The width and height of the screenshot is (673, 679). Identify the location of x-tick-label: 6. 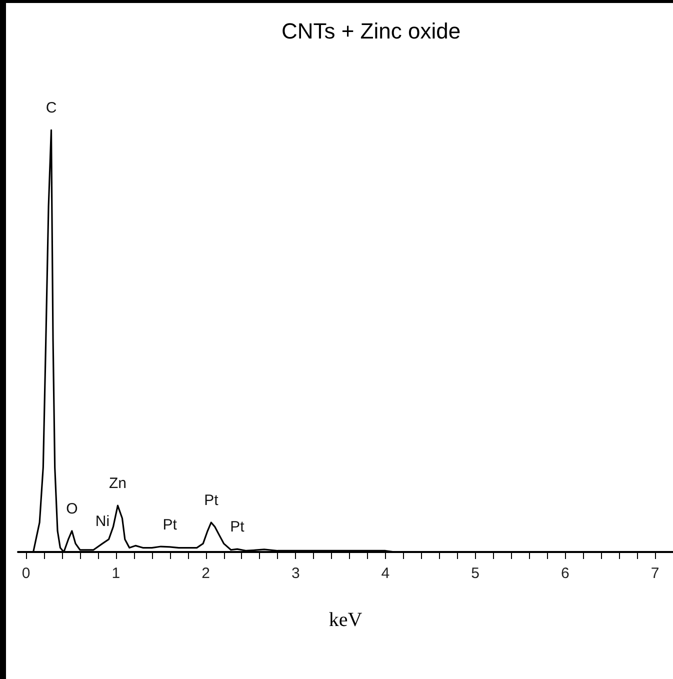
(565, 573).